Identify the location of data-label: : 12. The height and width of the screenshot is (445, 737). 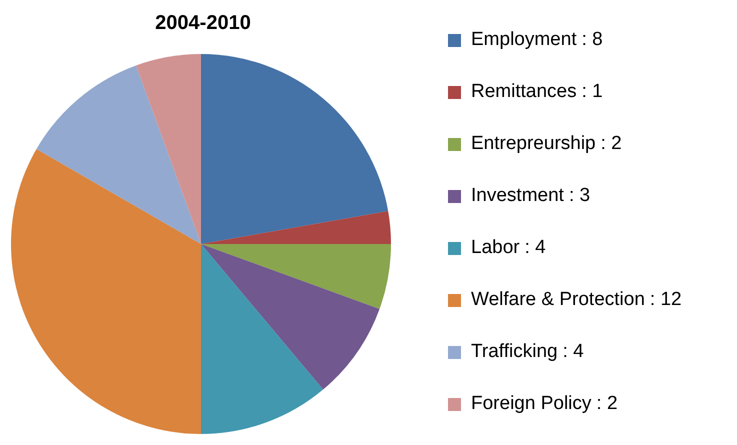
(666, 300).